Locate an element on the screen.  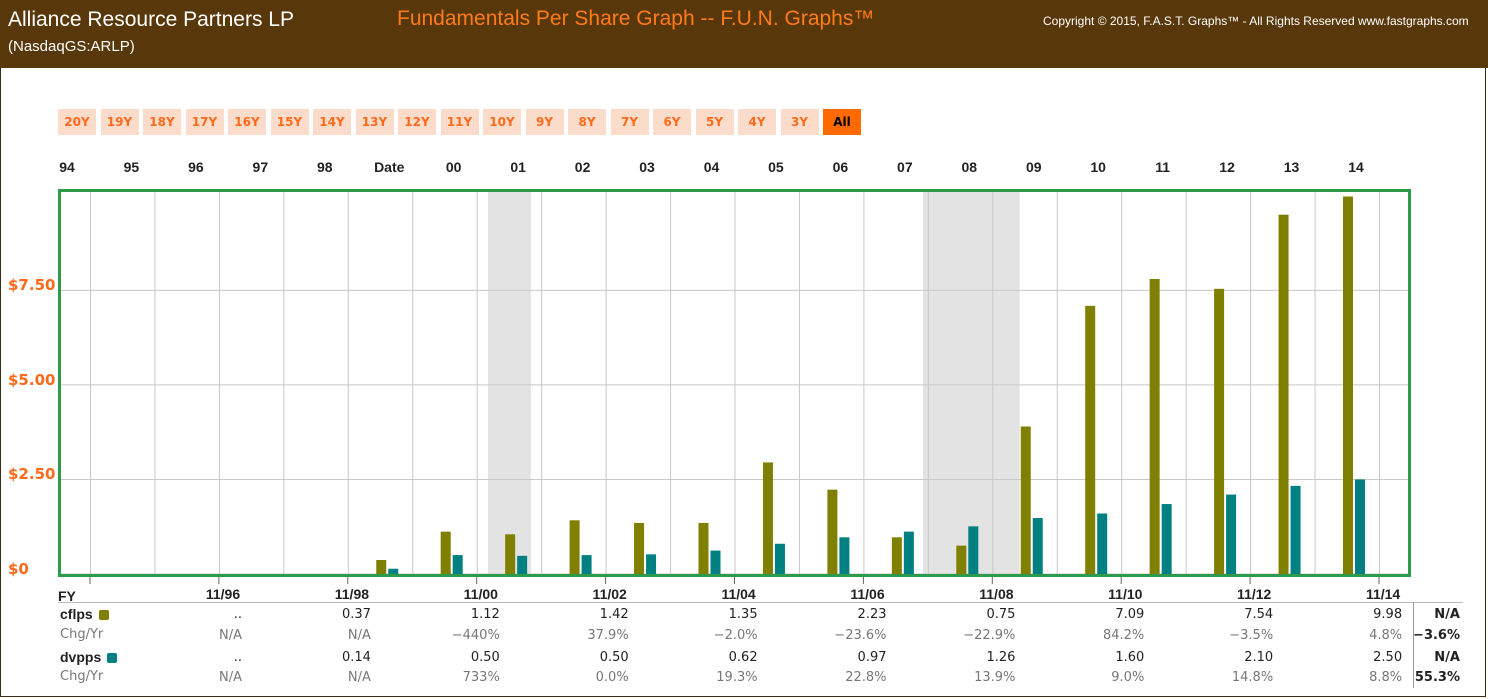
table-cell: 4.8% is located at coordinates (1386, 635).